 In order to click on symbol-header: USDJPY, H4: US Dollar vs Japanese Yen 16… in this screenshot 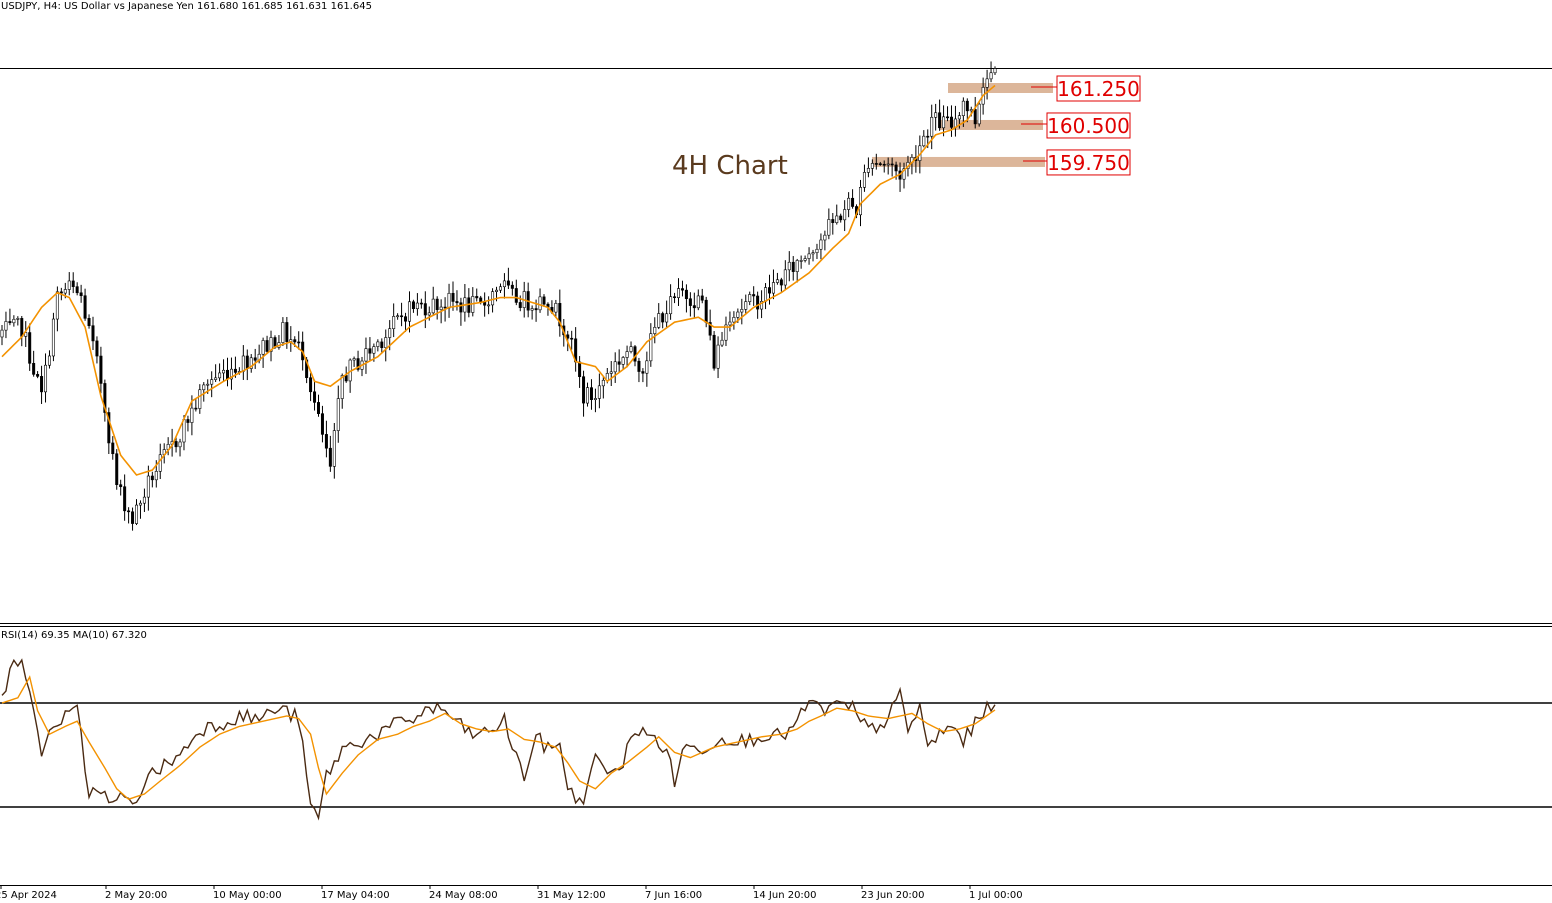, I will do `click(186, 6)`.